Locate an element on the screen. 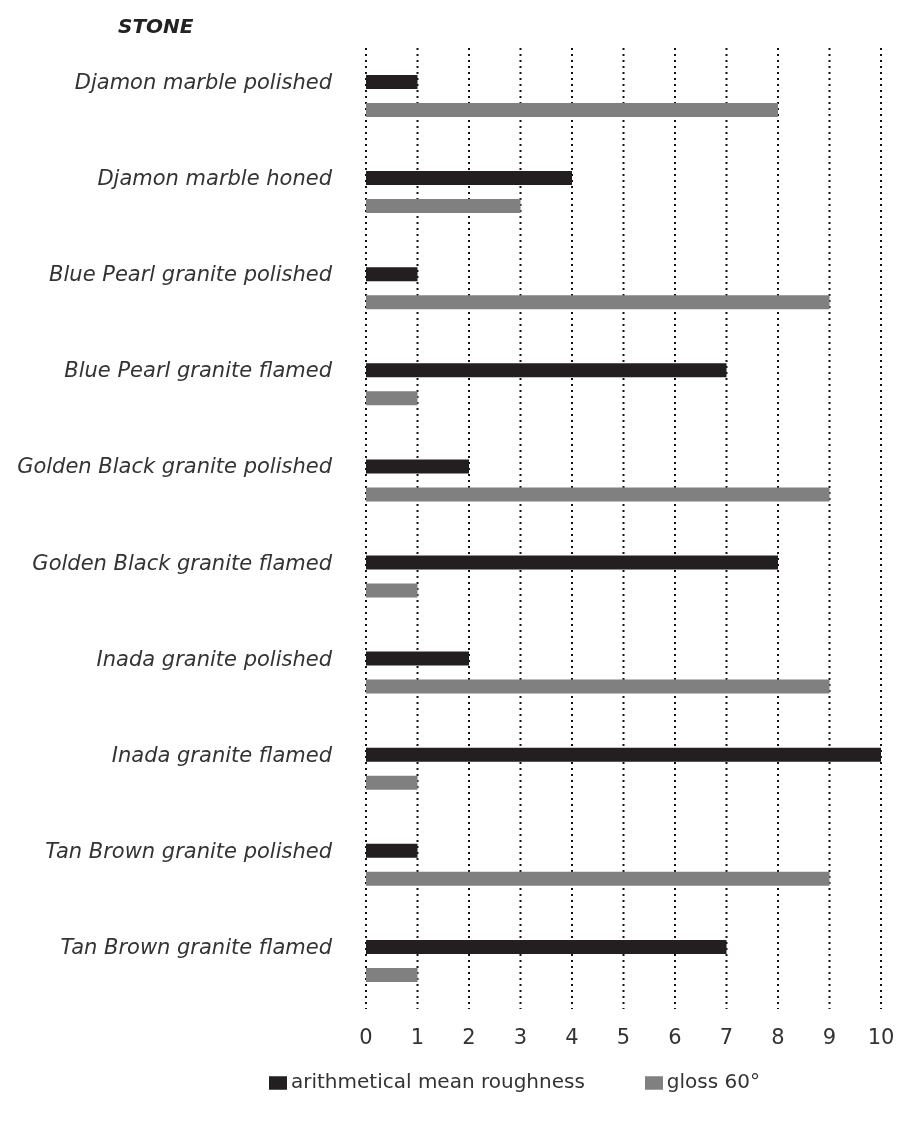 This screenshot has width=903, height=1124. x-tick-label: 8 is located at coordinates (778, 1036).